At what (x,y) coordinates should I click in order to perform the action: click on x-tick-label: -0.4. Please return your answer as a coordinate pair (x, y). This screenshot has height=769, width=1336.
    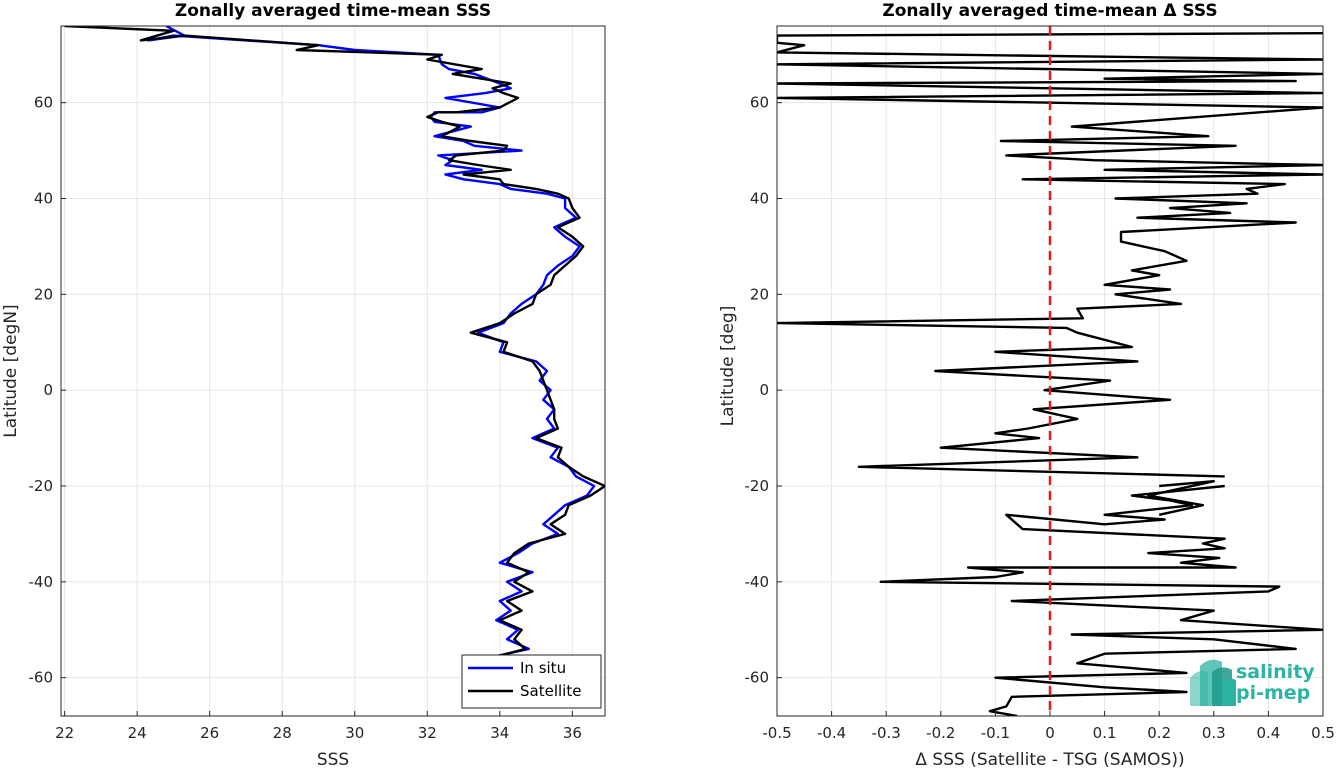
    Looking at the image, I should click on (831, 733).